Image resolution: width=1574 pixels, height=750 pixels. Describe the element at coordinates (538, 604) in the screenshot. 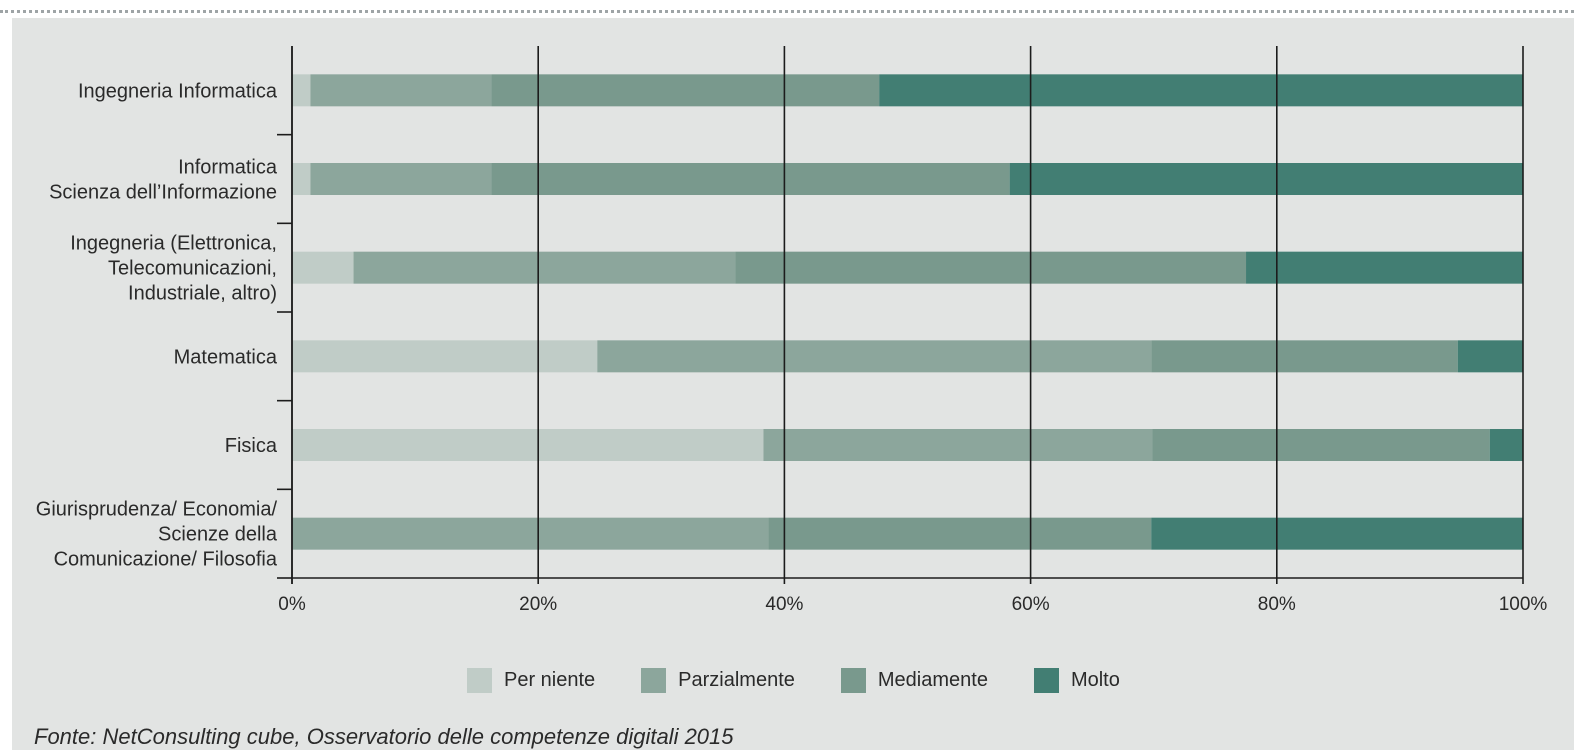

I see `x-tick-label: 20%` at that location.